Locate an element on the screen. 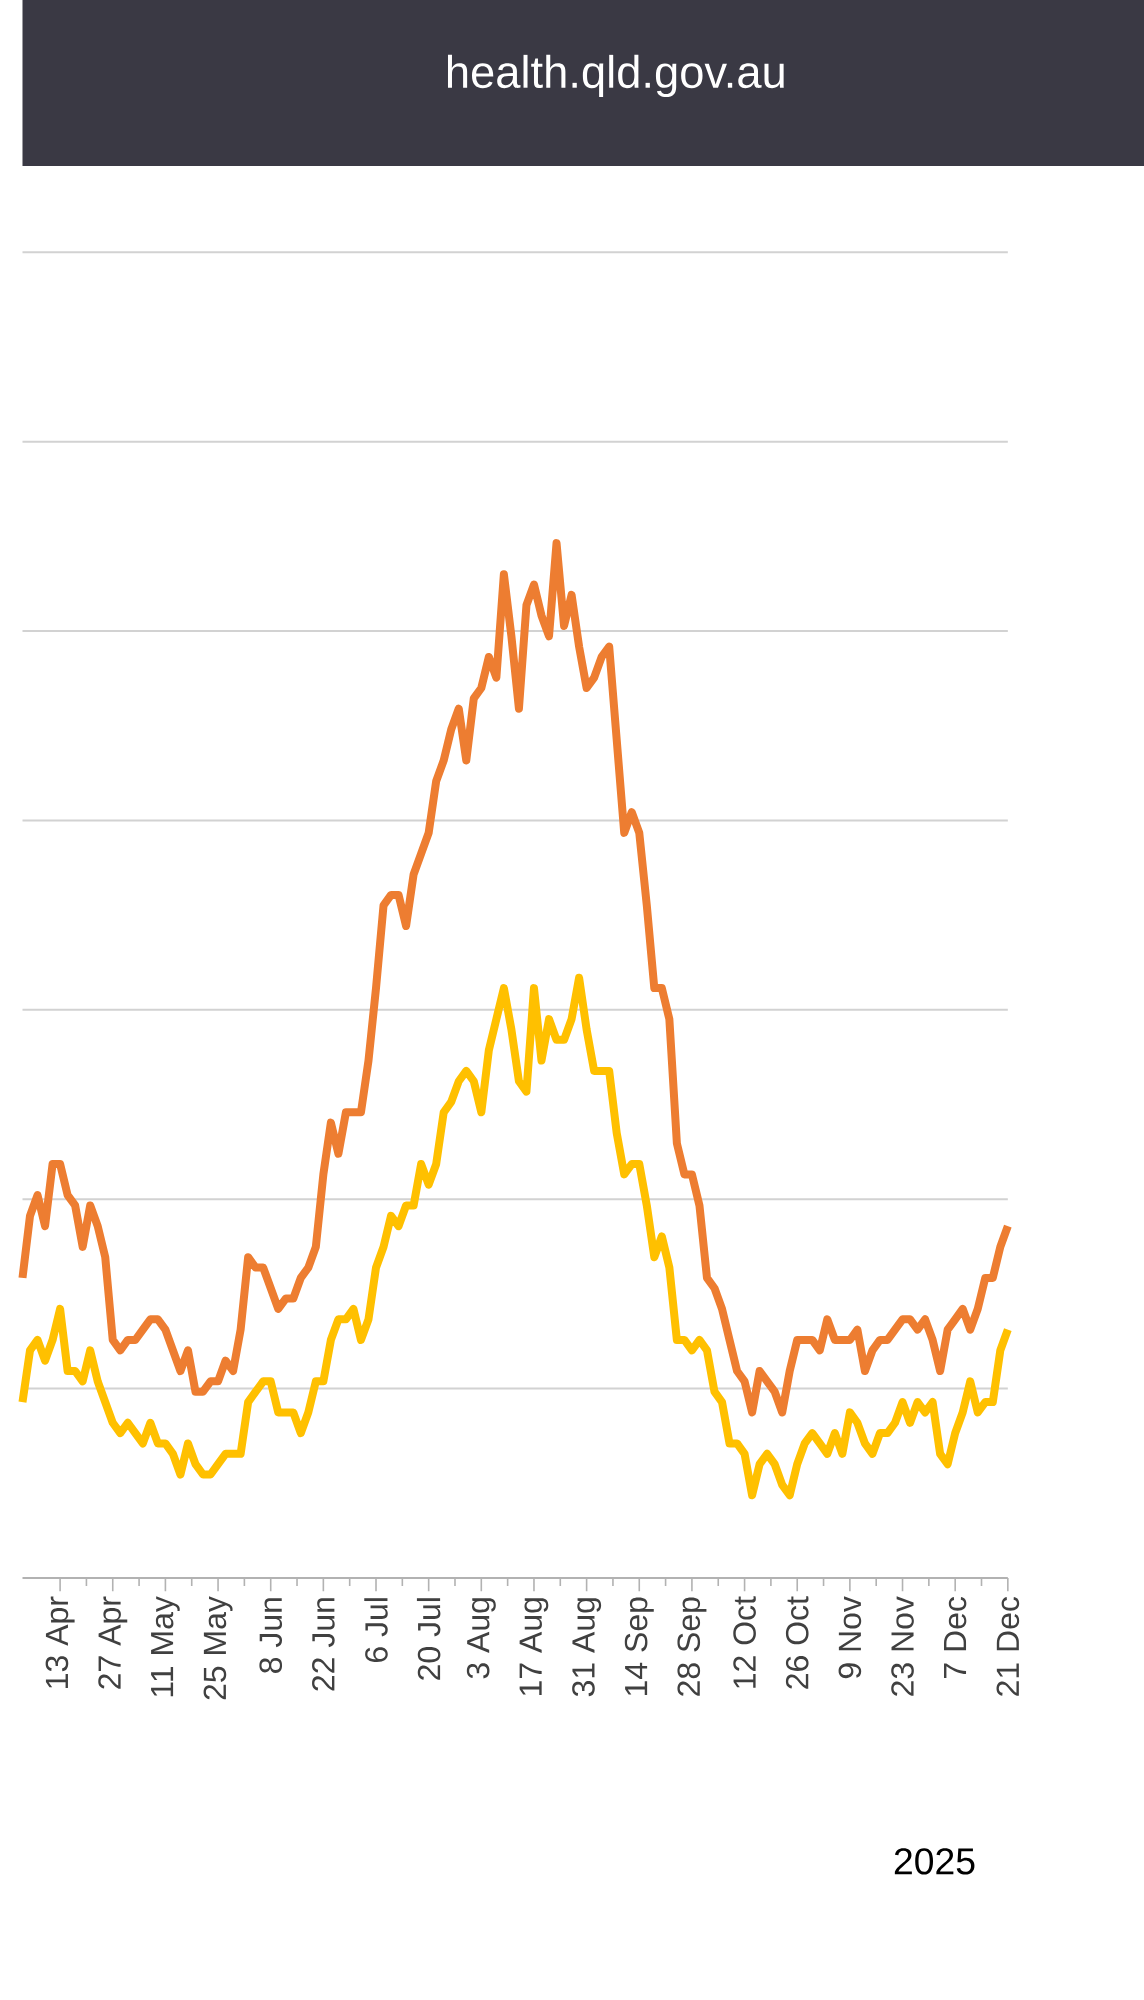 The width and height of the screenshot is (1144, 2000). x-tick-label: 3 Aug is located at coordinates (481, 1638).